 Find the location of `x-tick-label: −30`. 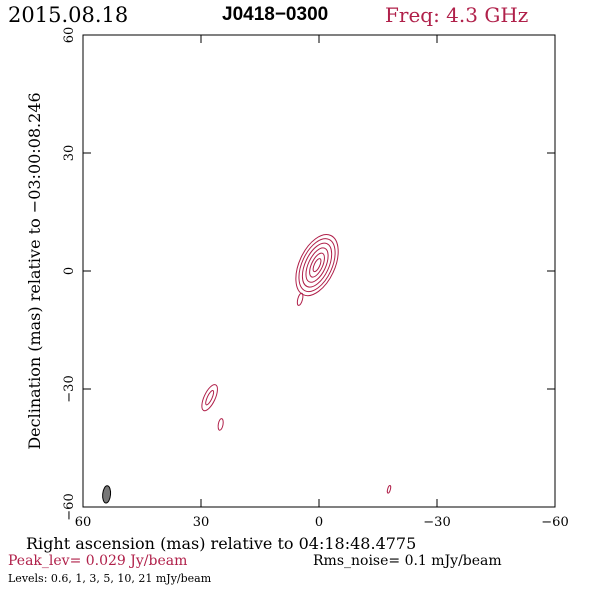

x-tick-label: −30 is located at coordinates (436, 522).